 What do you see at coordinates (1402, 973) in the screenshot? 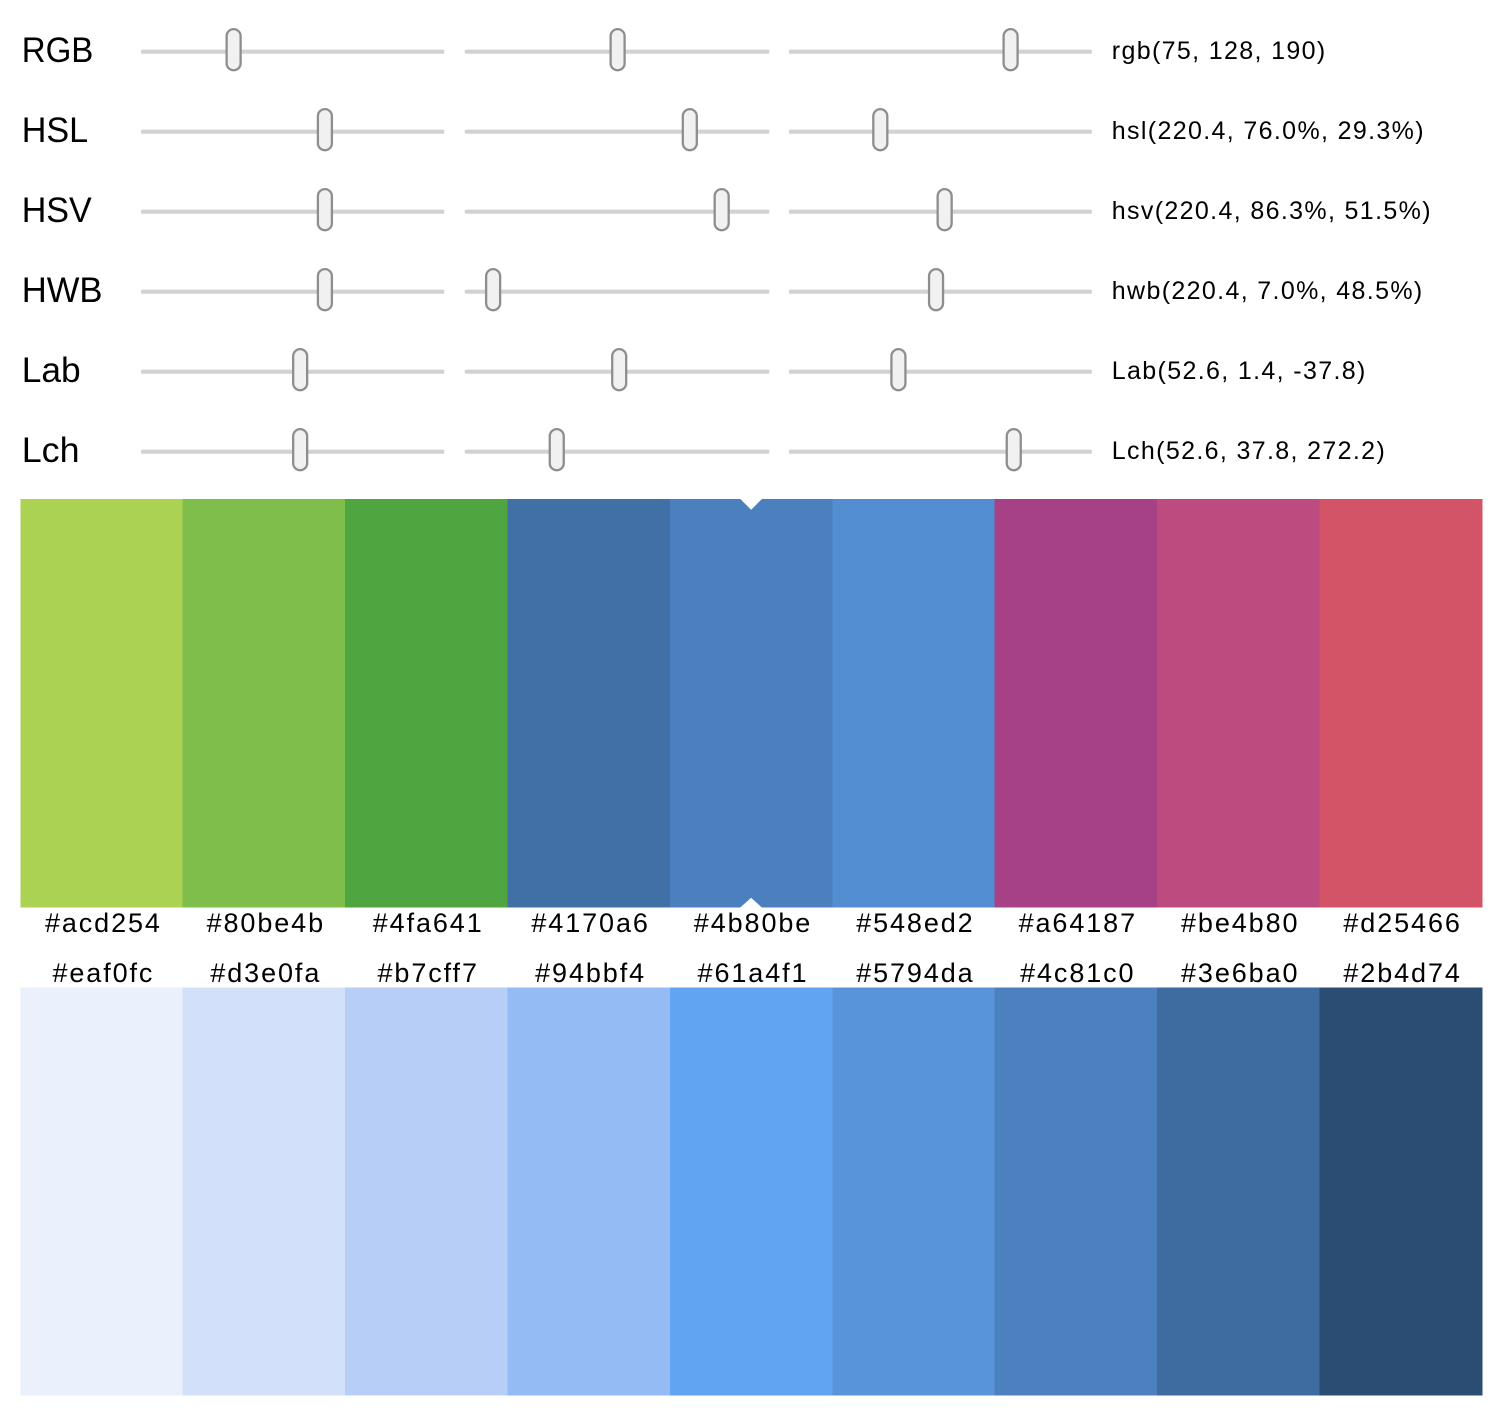
I see `svg-text: #2b4d74` at bounding box center [1402, 973].